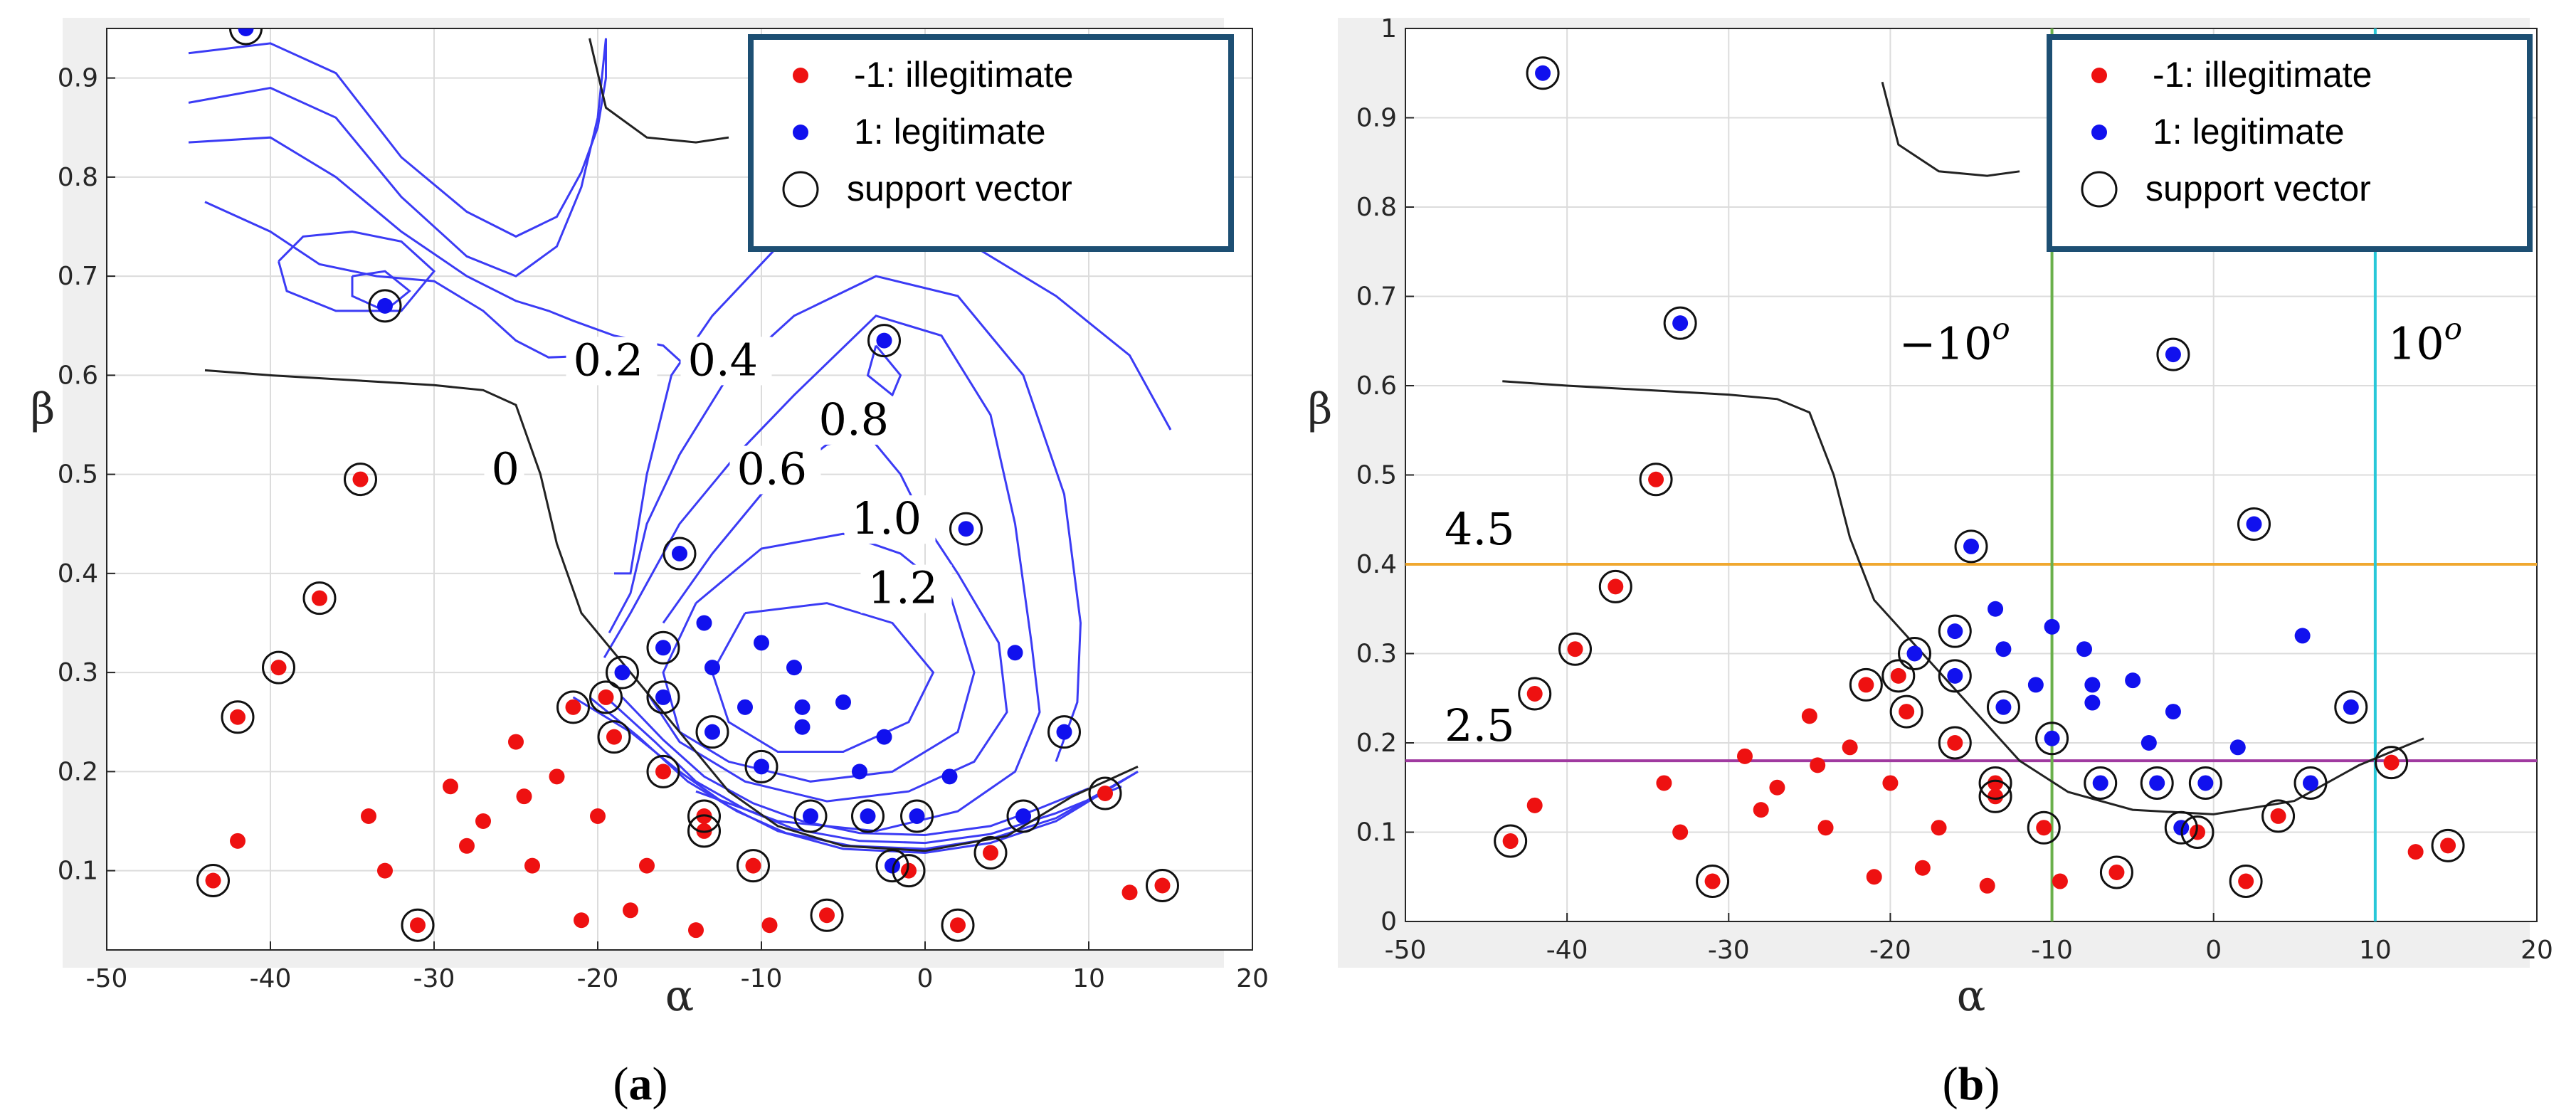  I want to click on legend-box, so click(2290, 143).